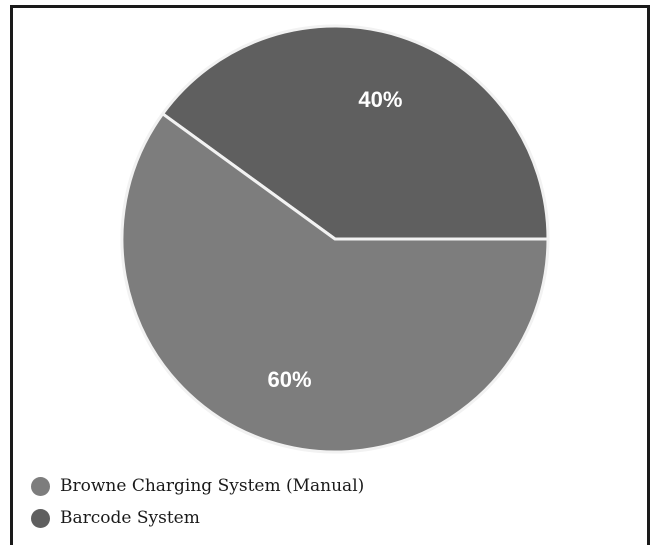 The width and height of the screenshot is (656, 545). I want to click on legend-item-barcode: Barcode System, so click(197, 518).